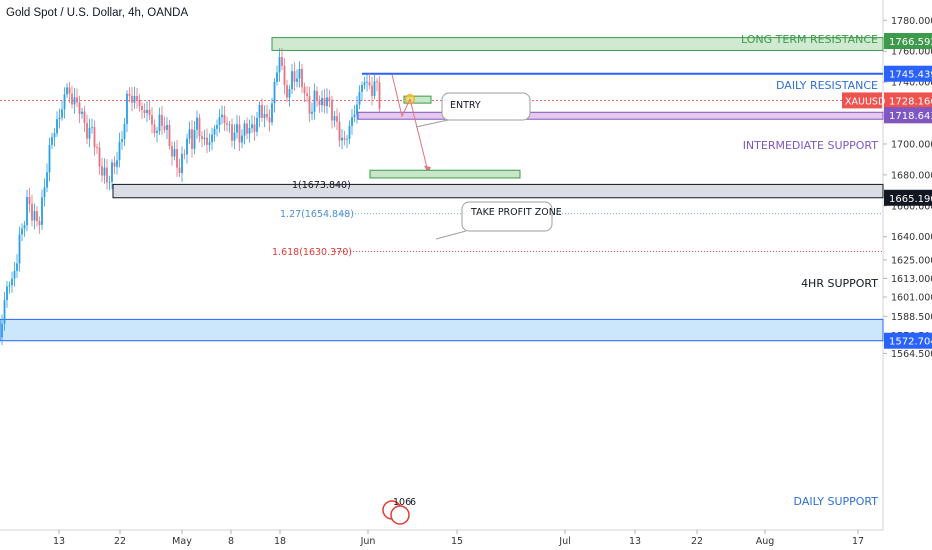  What do you see at coordinates (811, 145) in the screenshot?
I see `intermediate-support-label: INTERMEDIATE SUPPORT` at bounding box center [811, 145].